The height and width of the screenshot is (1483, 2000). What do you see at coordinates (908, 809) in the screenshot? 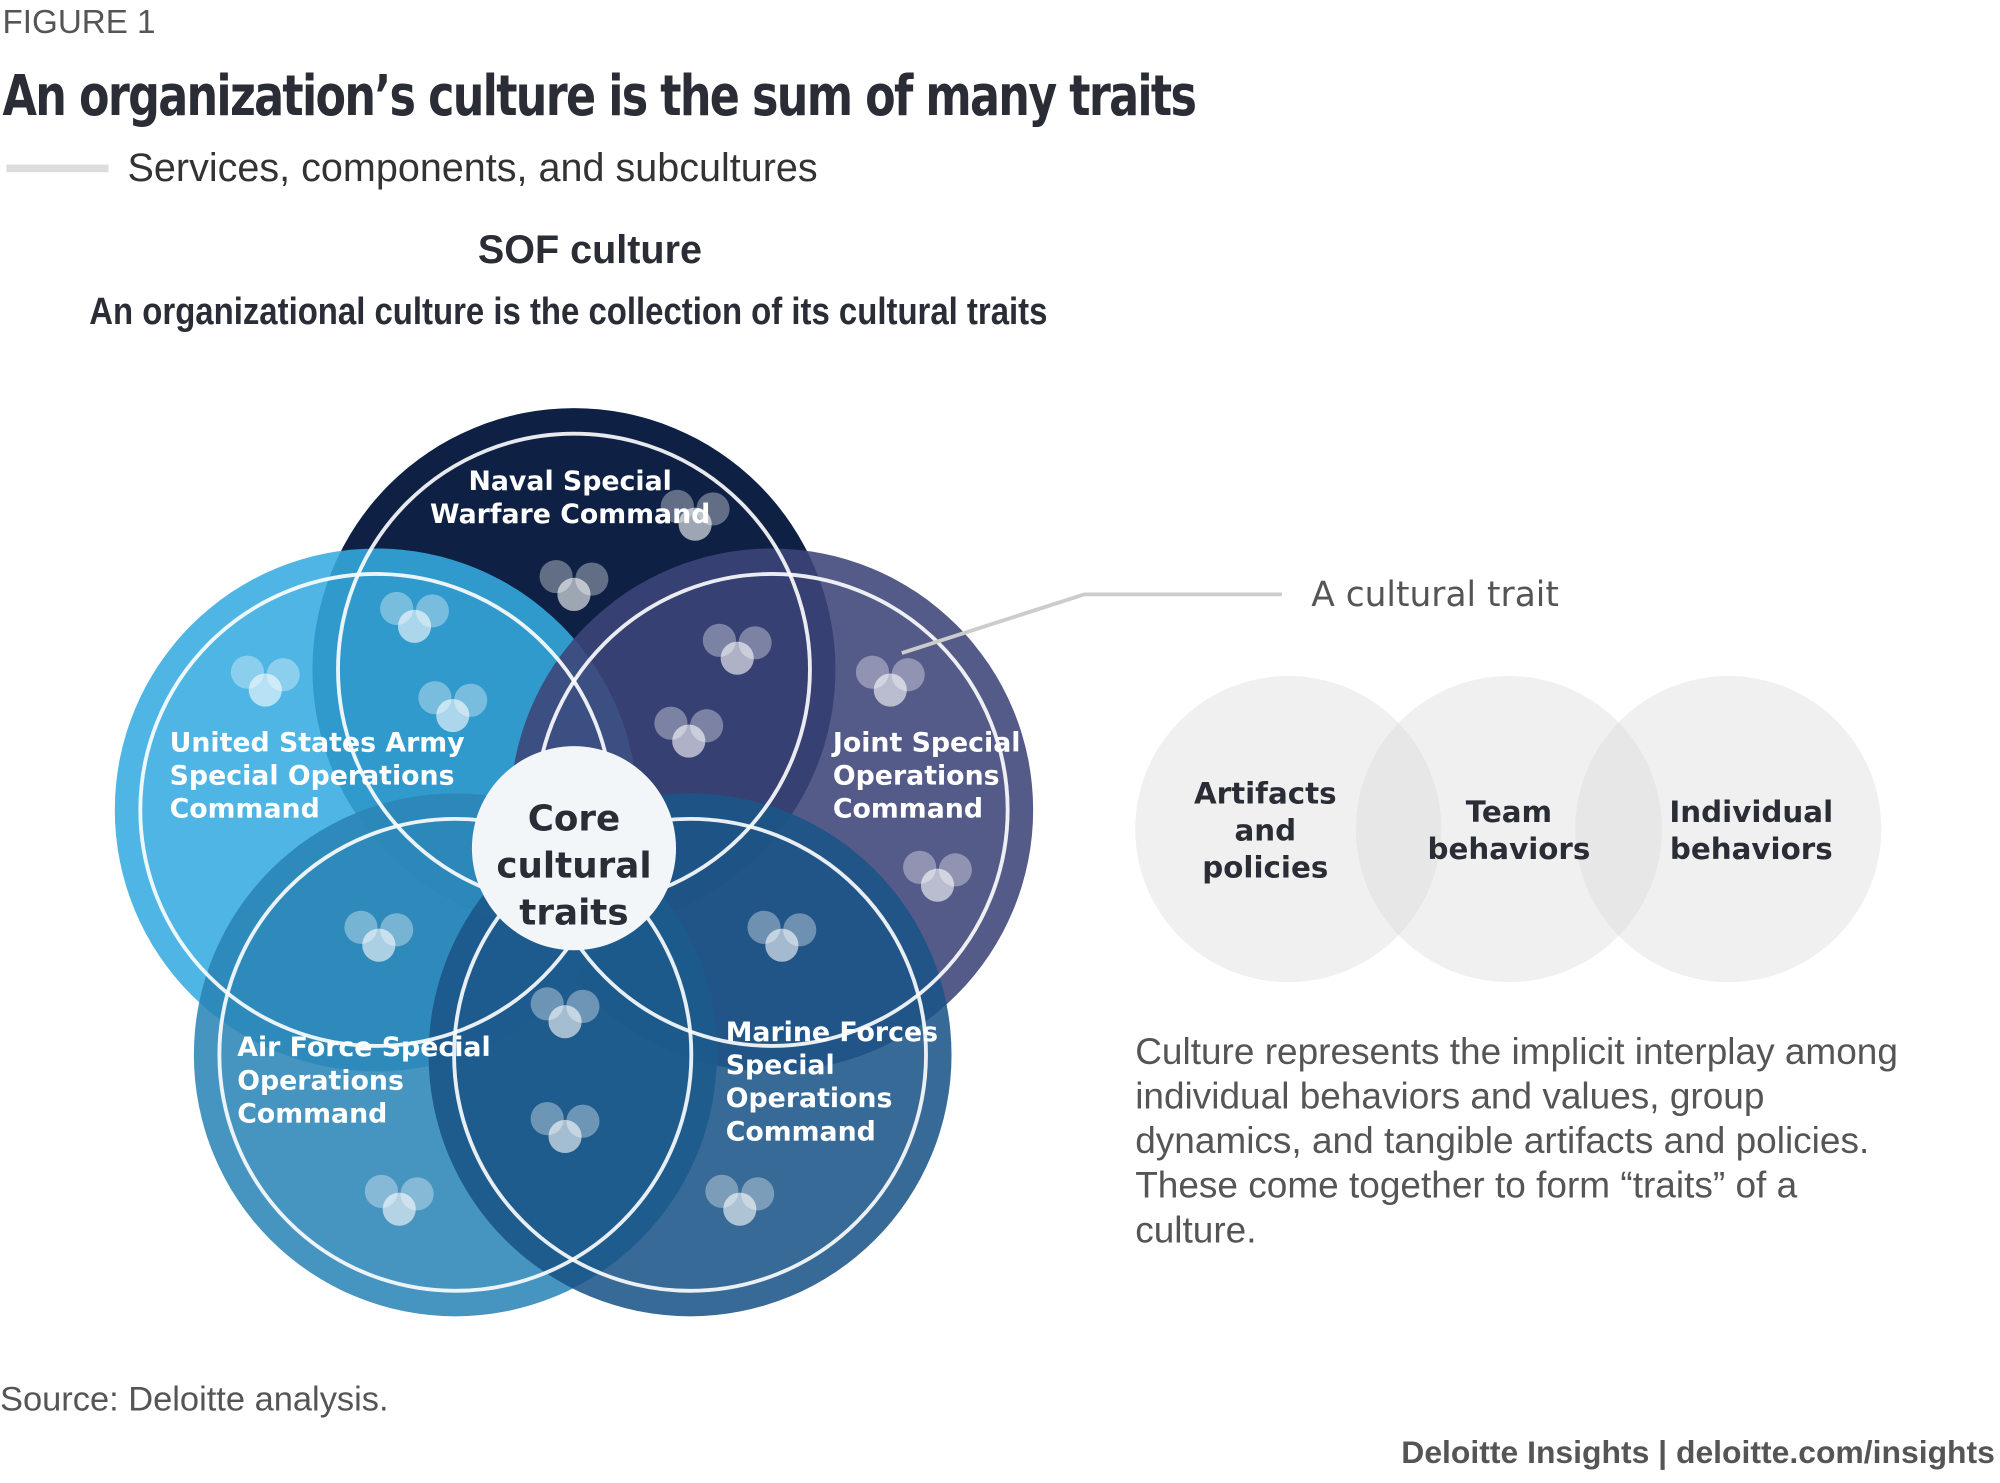
I see `joint-label-line: Command` at bounding box center [908, 809].